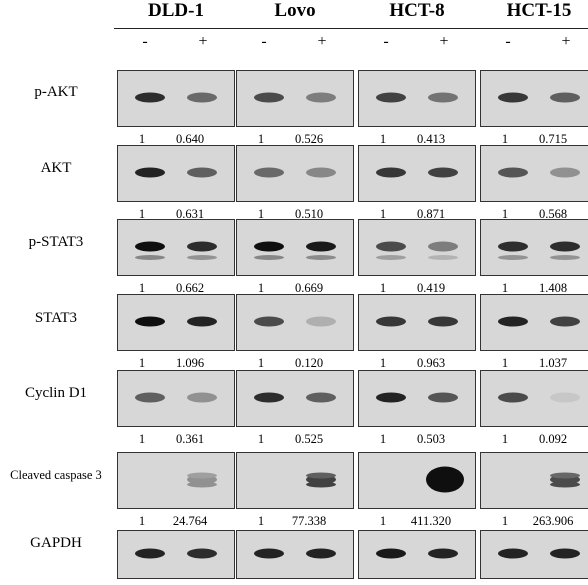  What do you see at coordinates (553, 139) in the screenshot?
I see `quant-treated-value: 0.715` at bounding box center [553, 139].